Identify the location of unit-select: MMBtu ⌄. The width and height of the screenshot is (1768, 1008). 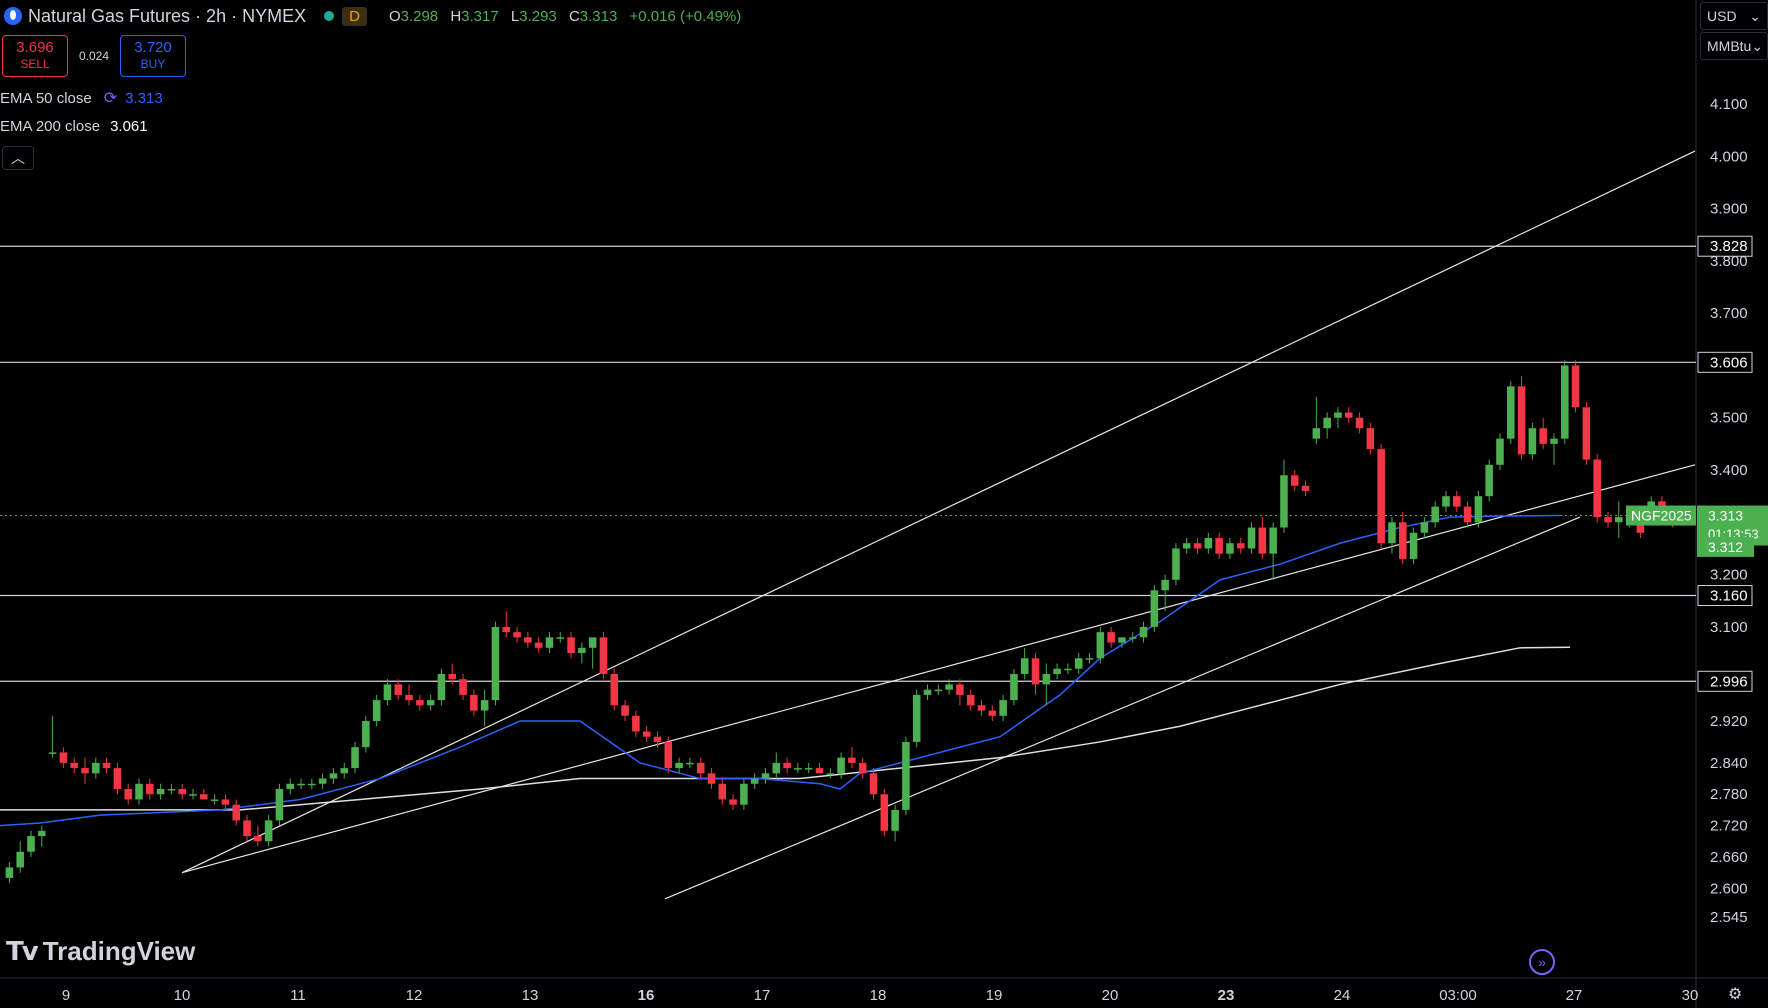
(1734, 46).